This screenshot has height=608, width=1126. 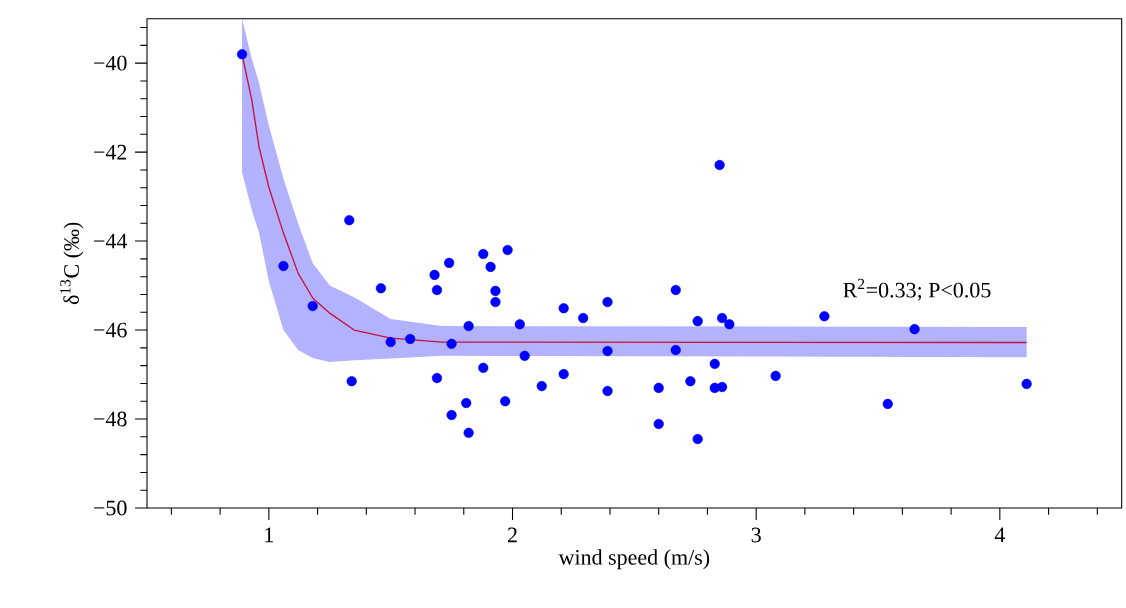 I want to click on x-tick-label: 1, so click(x=269, y=535).